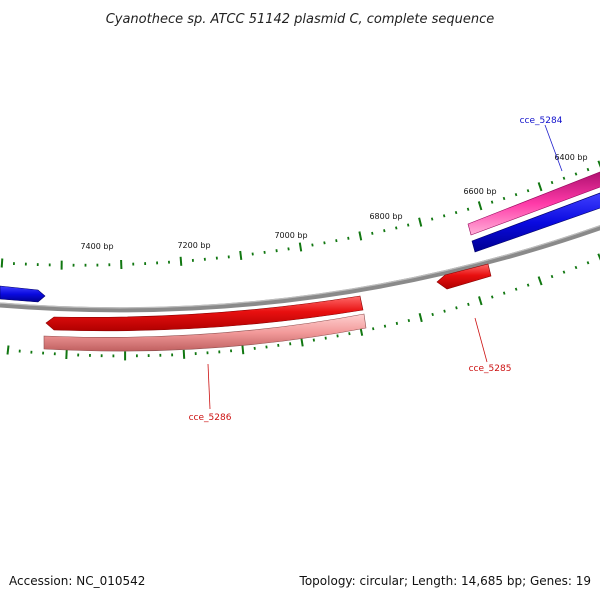  I want to click on tick-label-7000: 7000 bp, so click(290, 235).